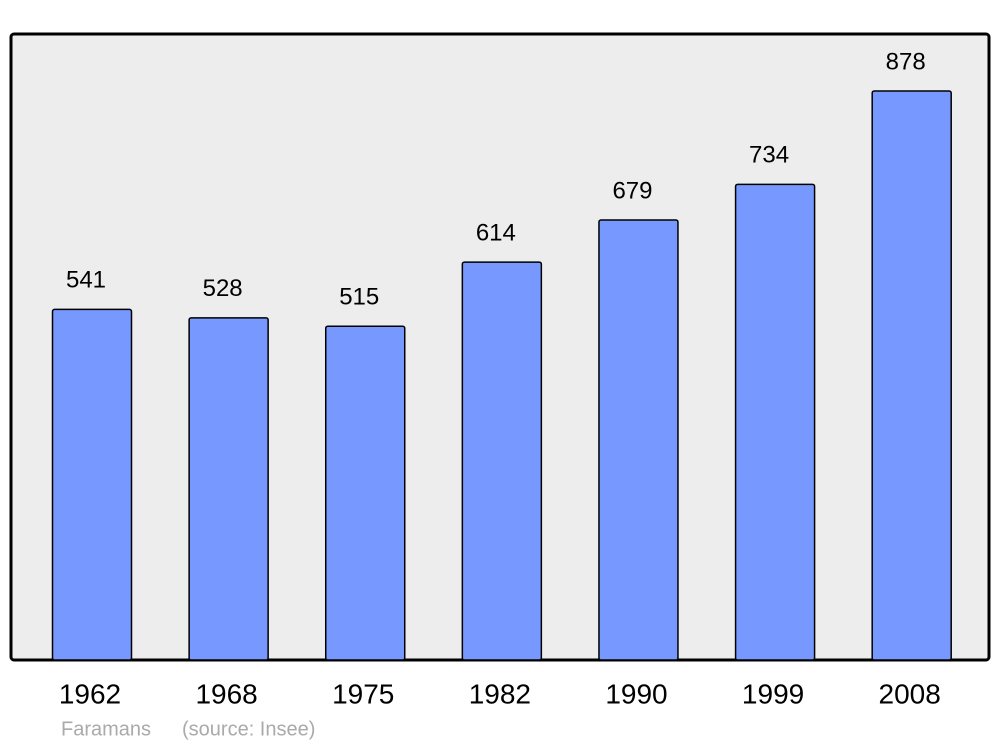  Describe the element at coordinates (632, 190) in the screenshot. I see `value-label: 679` at that location.